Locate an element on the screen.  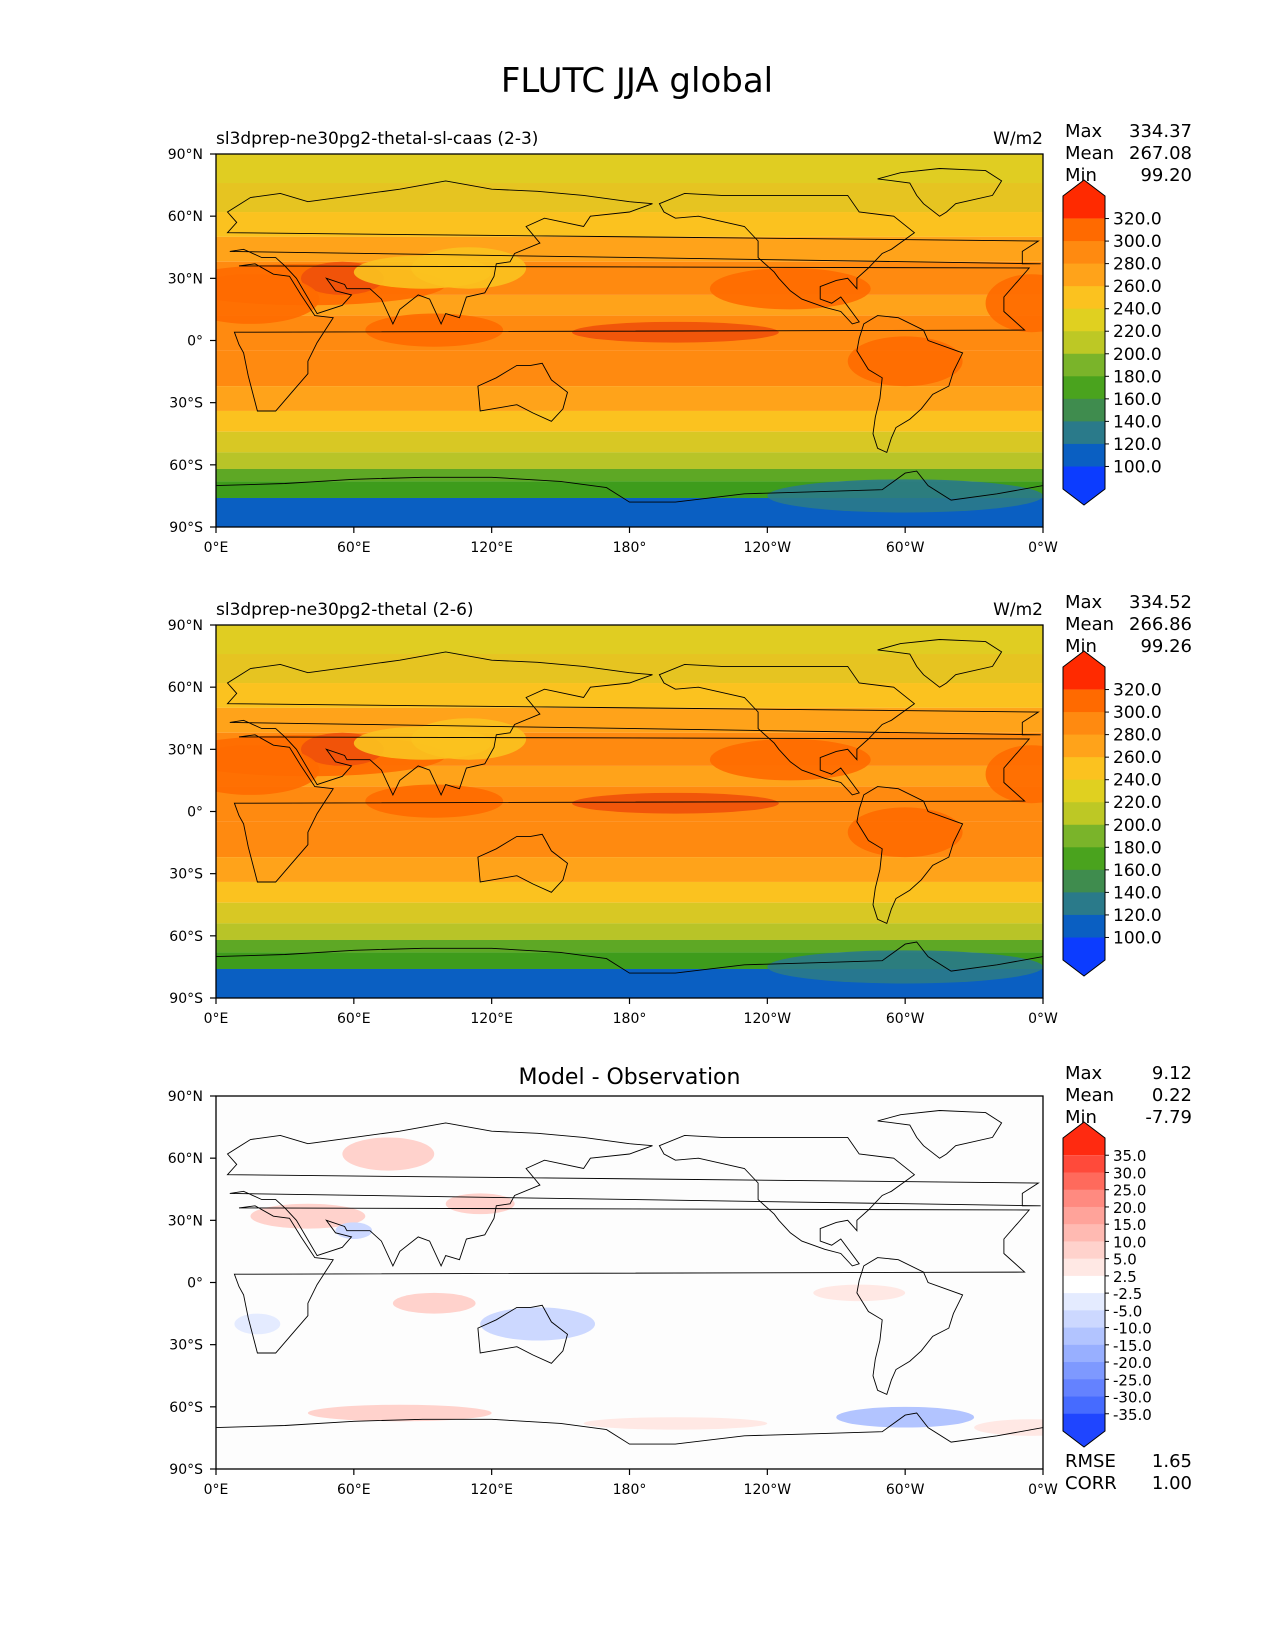
lat-tick-label: 90°N is located at coordinates (185, 1097).